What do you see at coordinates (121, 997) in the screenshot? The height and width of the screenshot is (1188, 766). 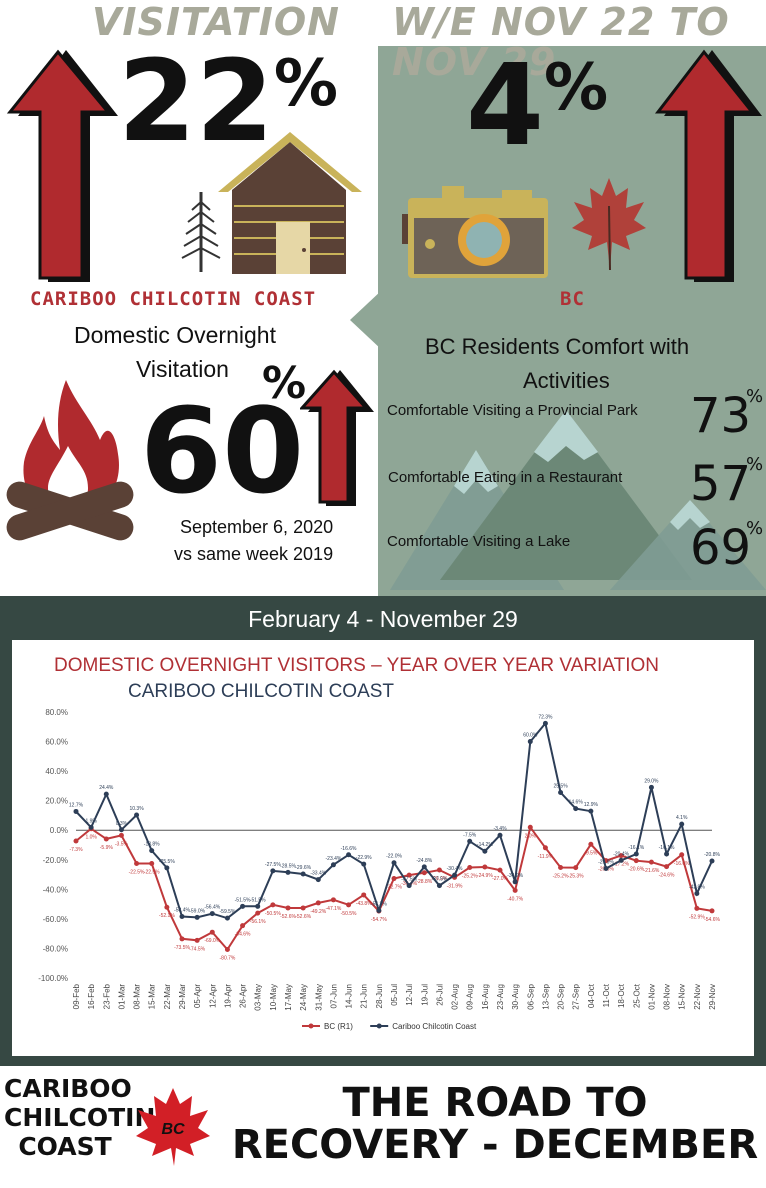 I see `x-tick-label: 01-Mar` at bounding box center [121, 997].